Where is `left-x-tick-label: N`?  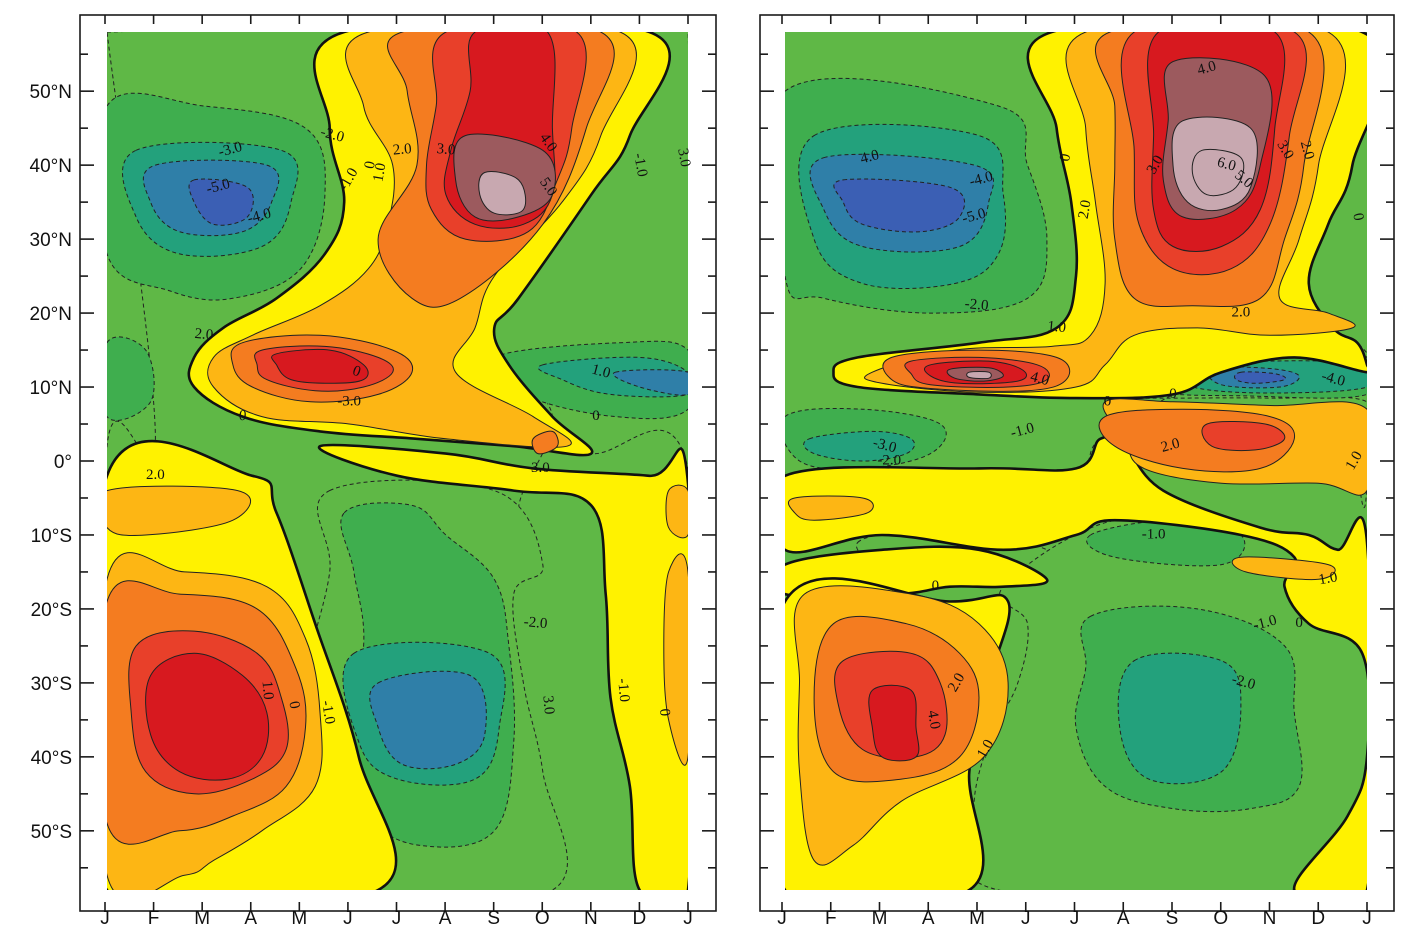 left-x-tick-label: N is located at coordinates (591, 918).